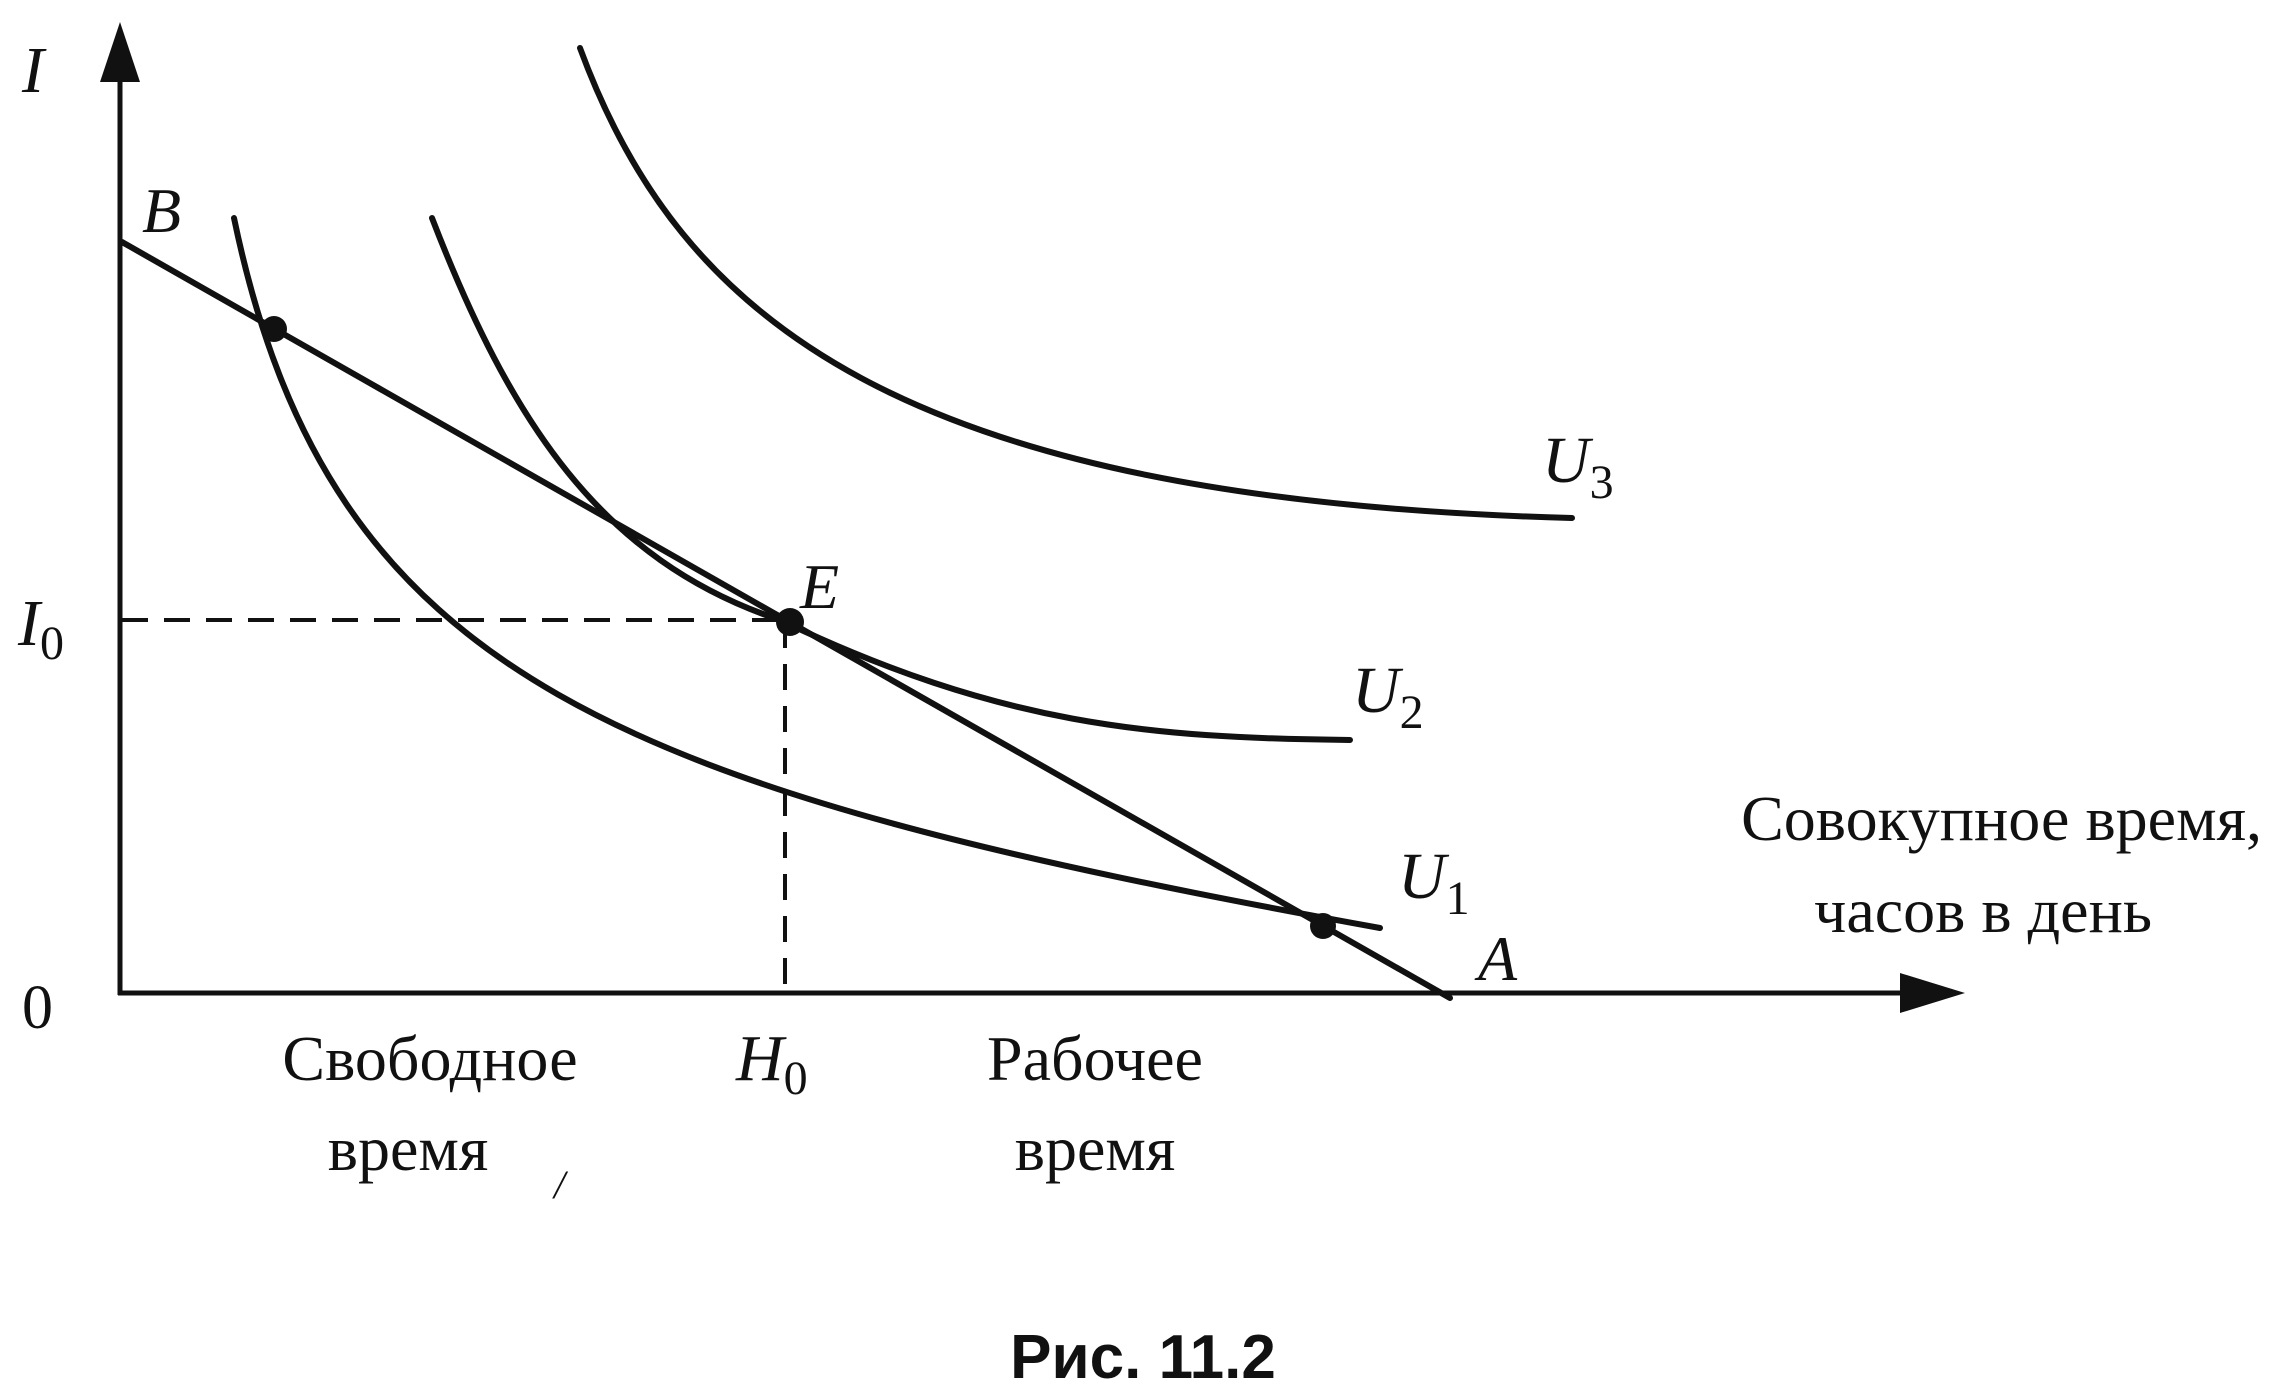 Image resolution: width=2286 pixels, height=1400 pixels. What do you see at coordinates (161, 210) in the screenshot?
I see `budget-start-label: B` at bounding box center [161, 210].